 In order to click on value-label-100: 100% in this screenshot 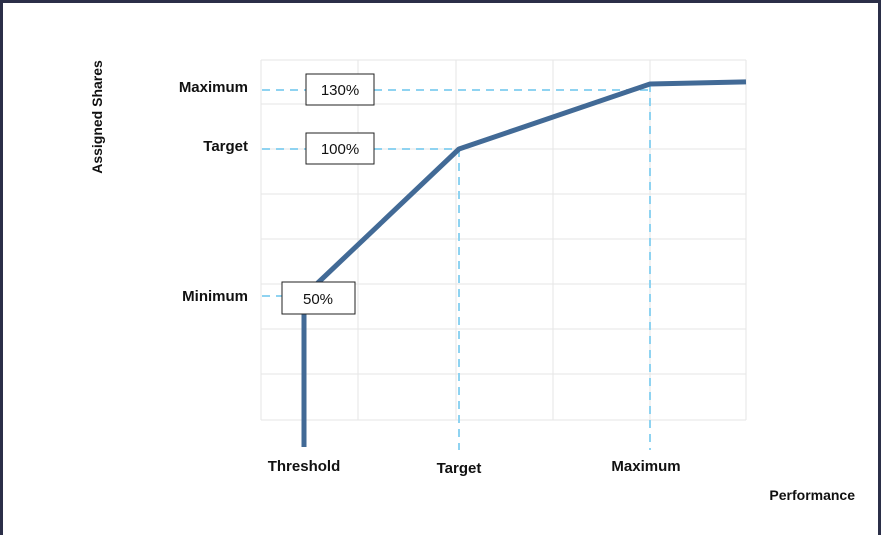, I will do `click(340, 149)`.